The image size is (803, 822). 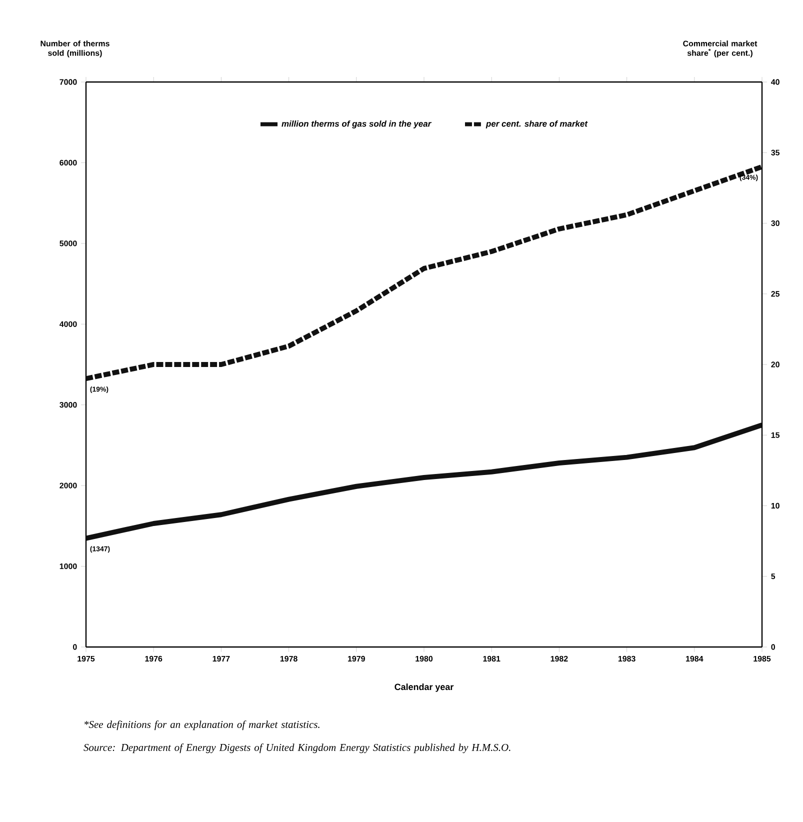 I want to click on x-axis-title: Calendar year, so click(x=424, y=688).